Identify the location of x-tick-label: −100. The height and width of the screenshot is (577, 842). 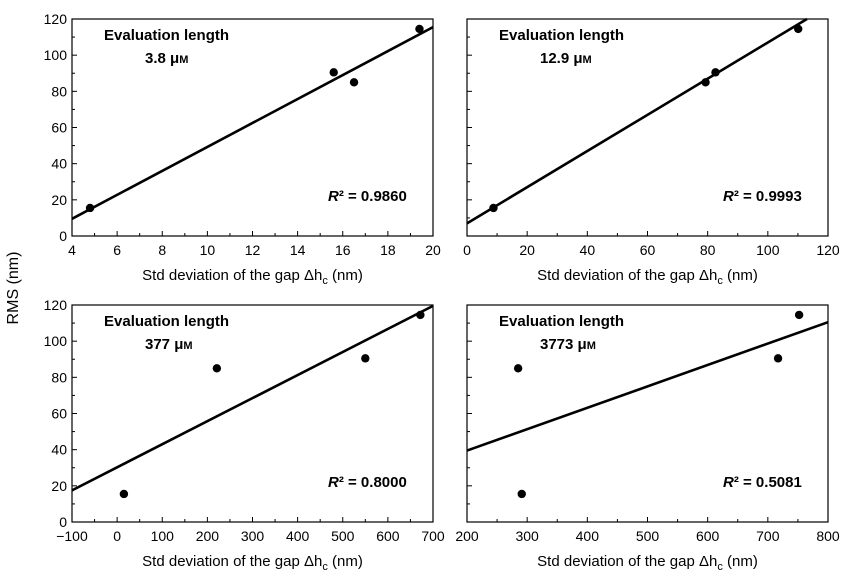
(72, 536).